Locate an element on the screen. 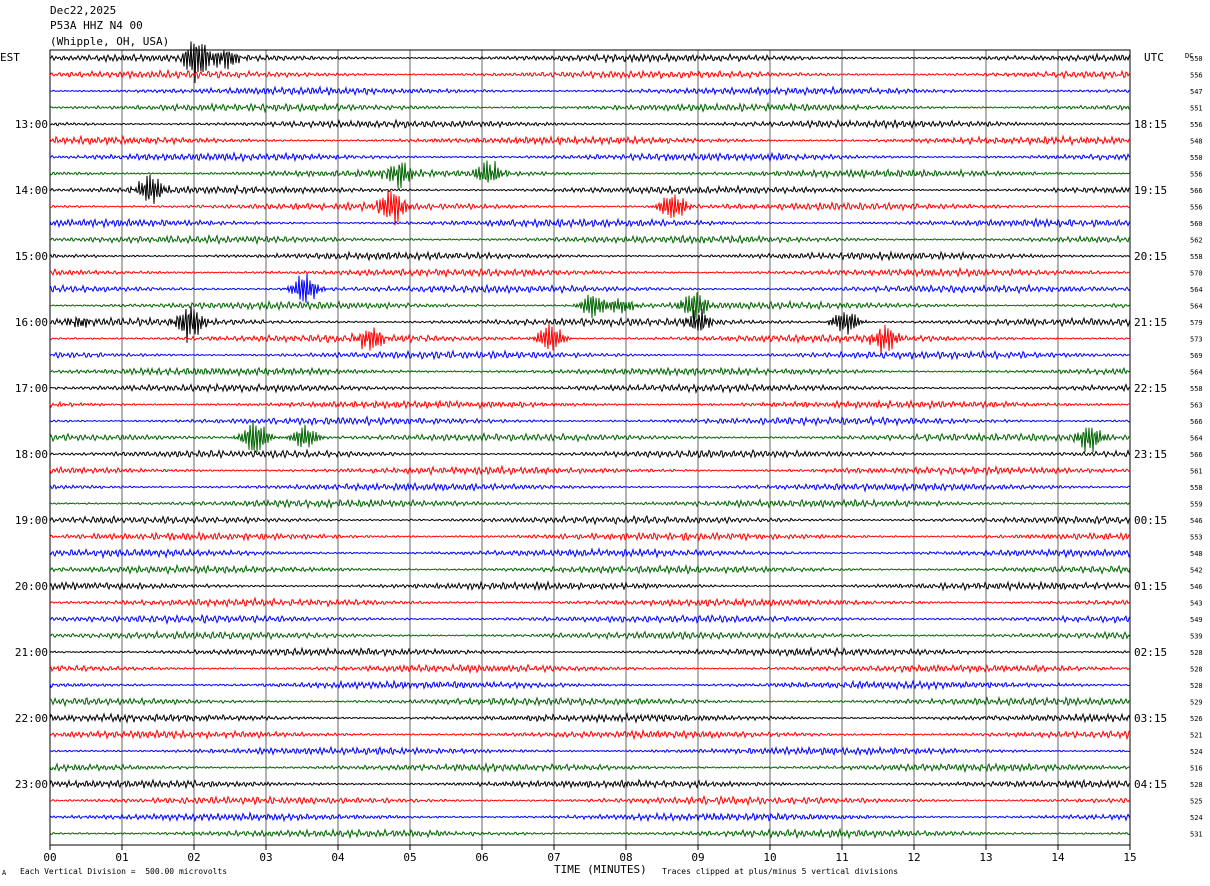  utc-hour-label: 02:15 is located at coordinates (1150, 652).